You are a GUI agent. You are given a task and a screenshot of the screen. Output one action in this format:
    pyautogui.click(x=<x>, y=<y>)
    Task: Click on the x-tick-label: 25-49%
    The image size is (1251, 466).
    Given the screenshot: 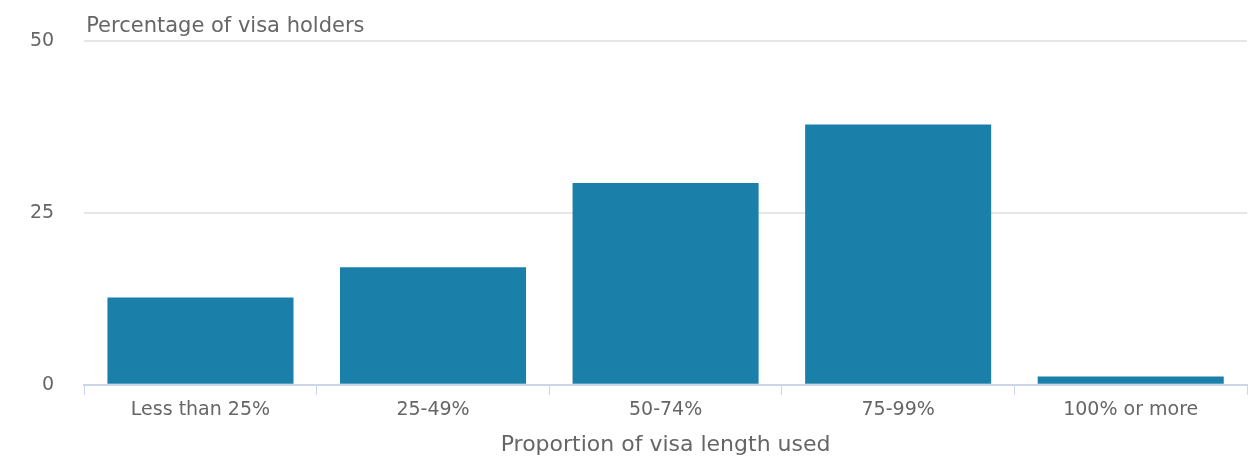 What is the action you would take?
    pyautogui.click(x=433, y=408)
    